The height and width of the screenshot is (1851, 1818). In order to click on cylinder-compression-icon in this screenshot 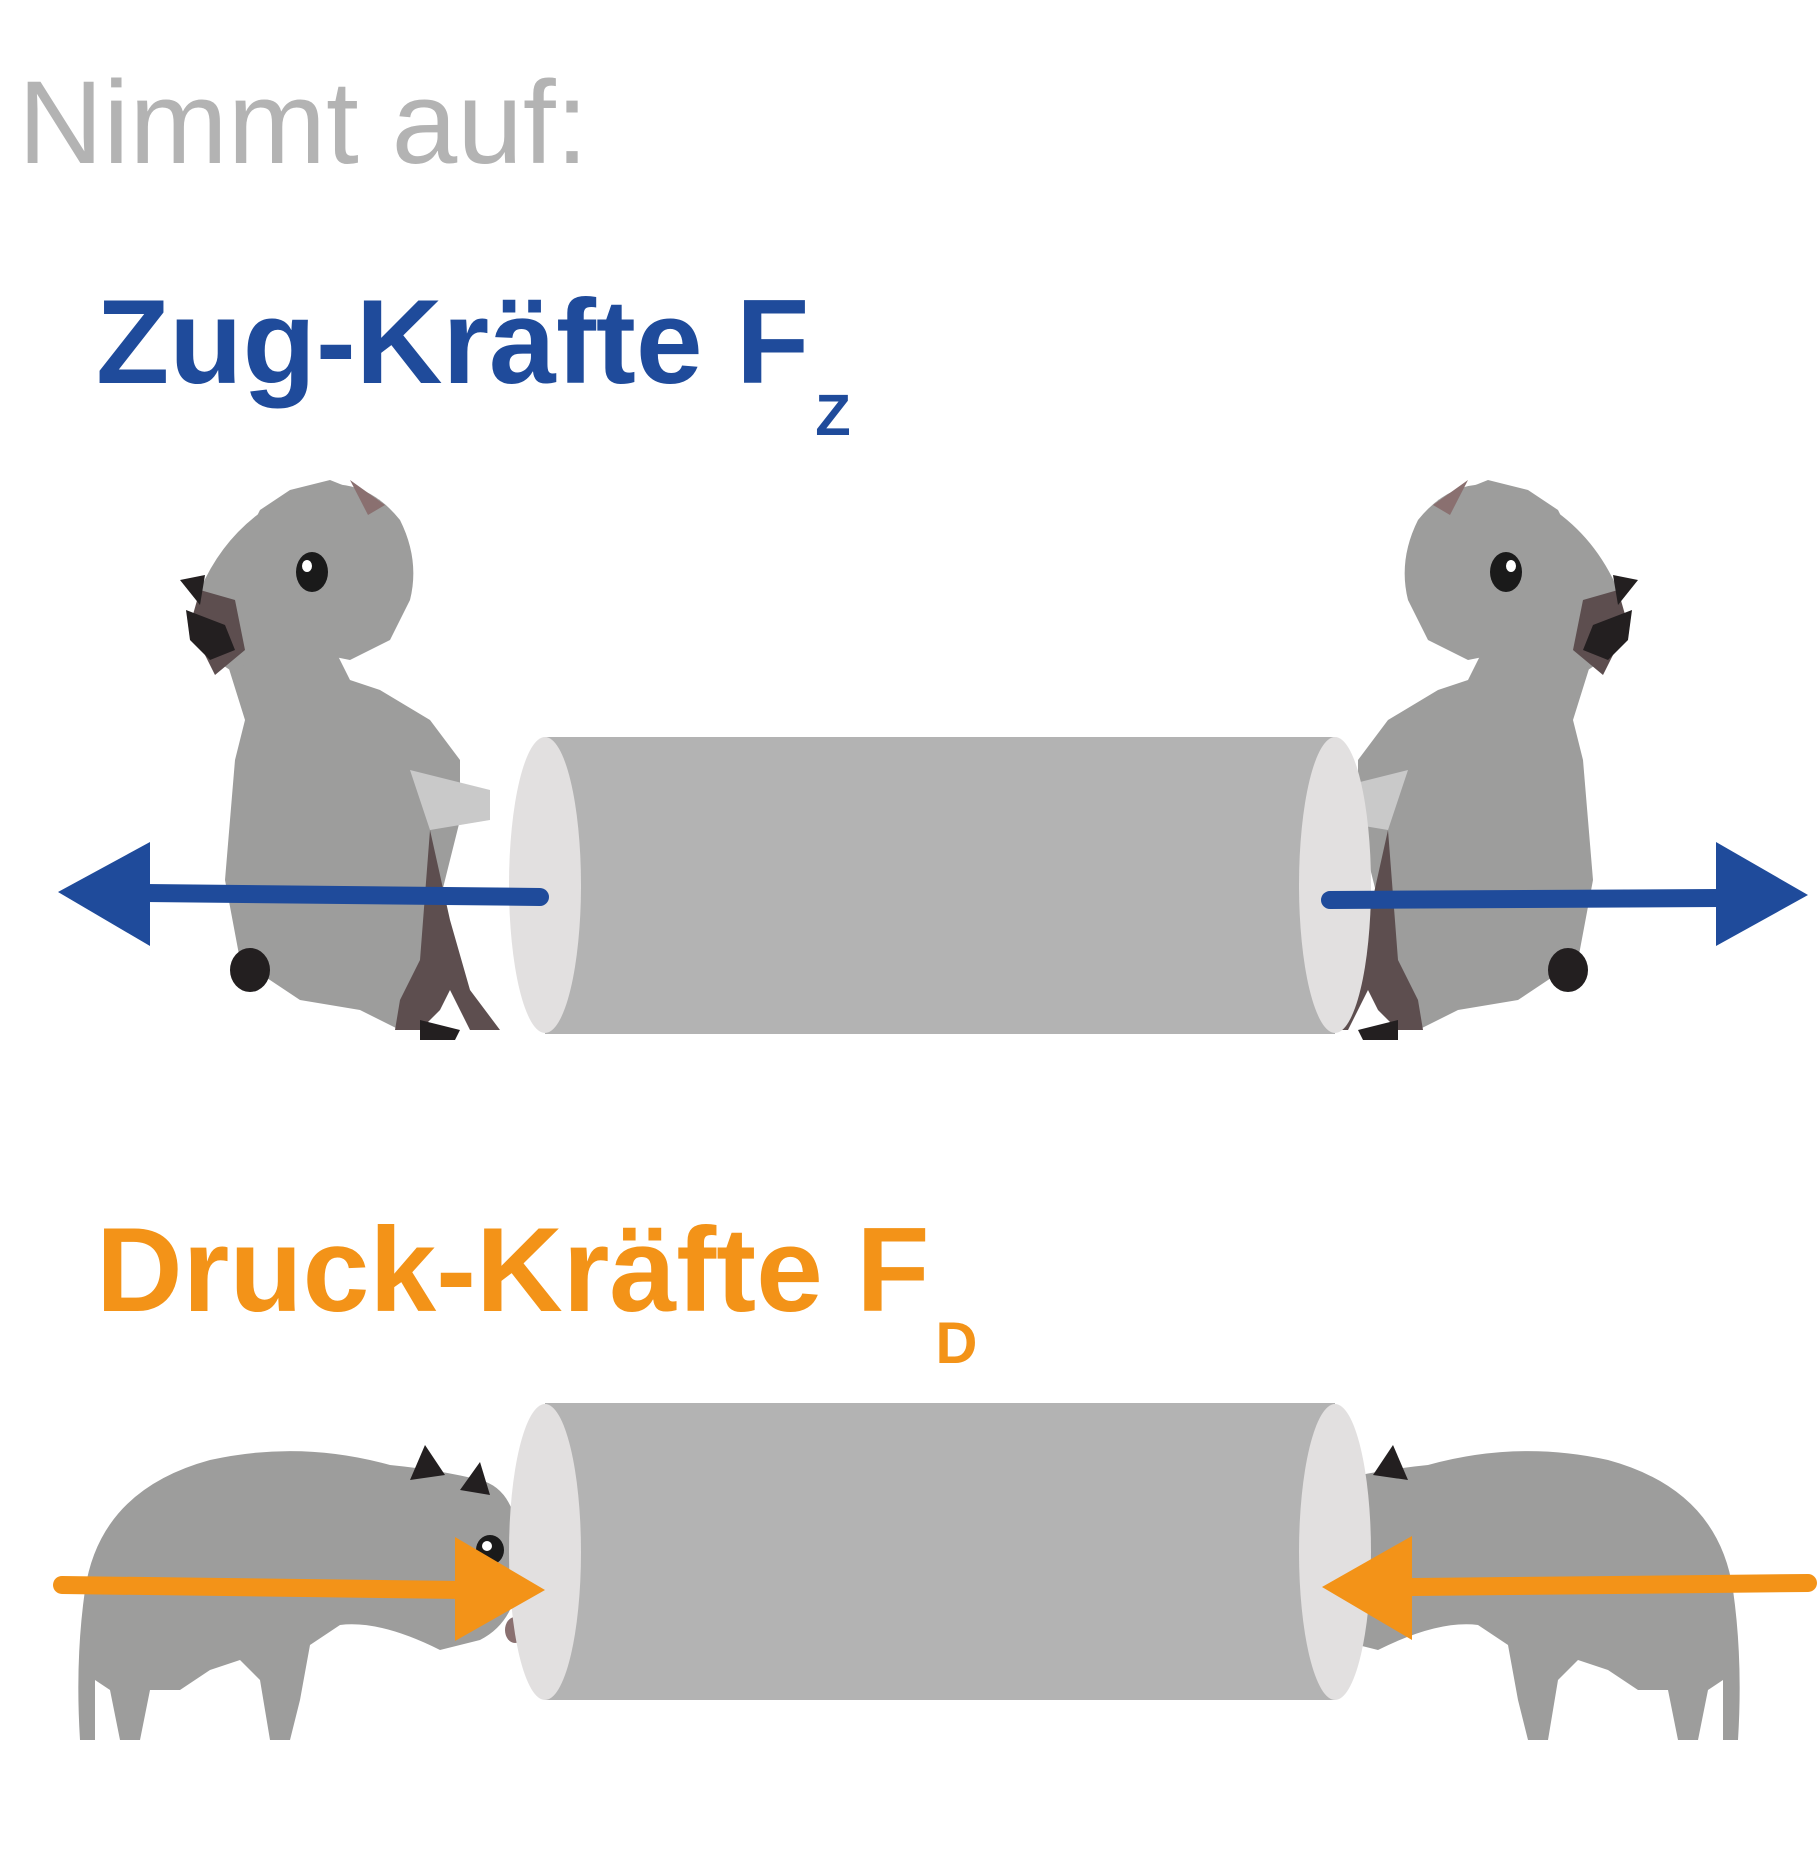, I will do `click(940, 1551)`.